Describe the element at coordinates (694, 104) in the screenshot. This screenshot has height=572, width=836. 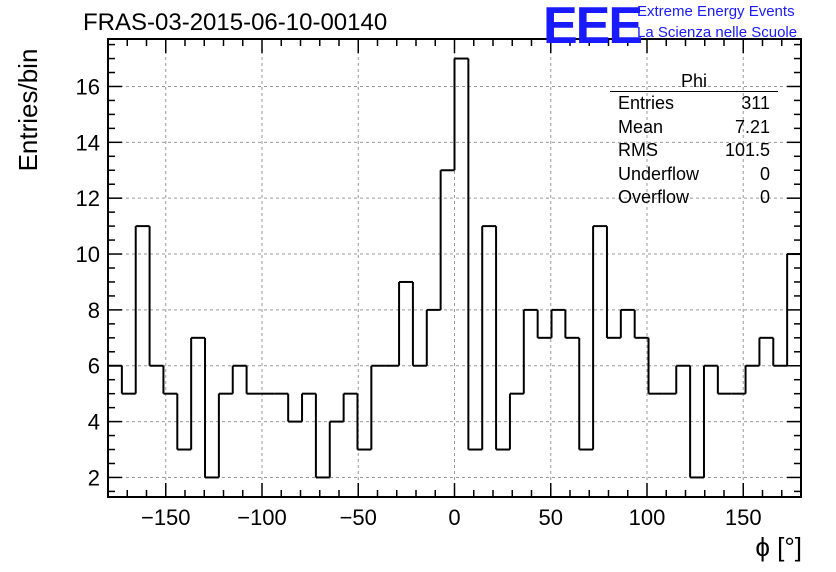
I see `stats-row-entries: Entries 311` at that location.